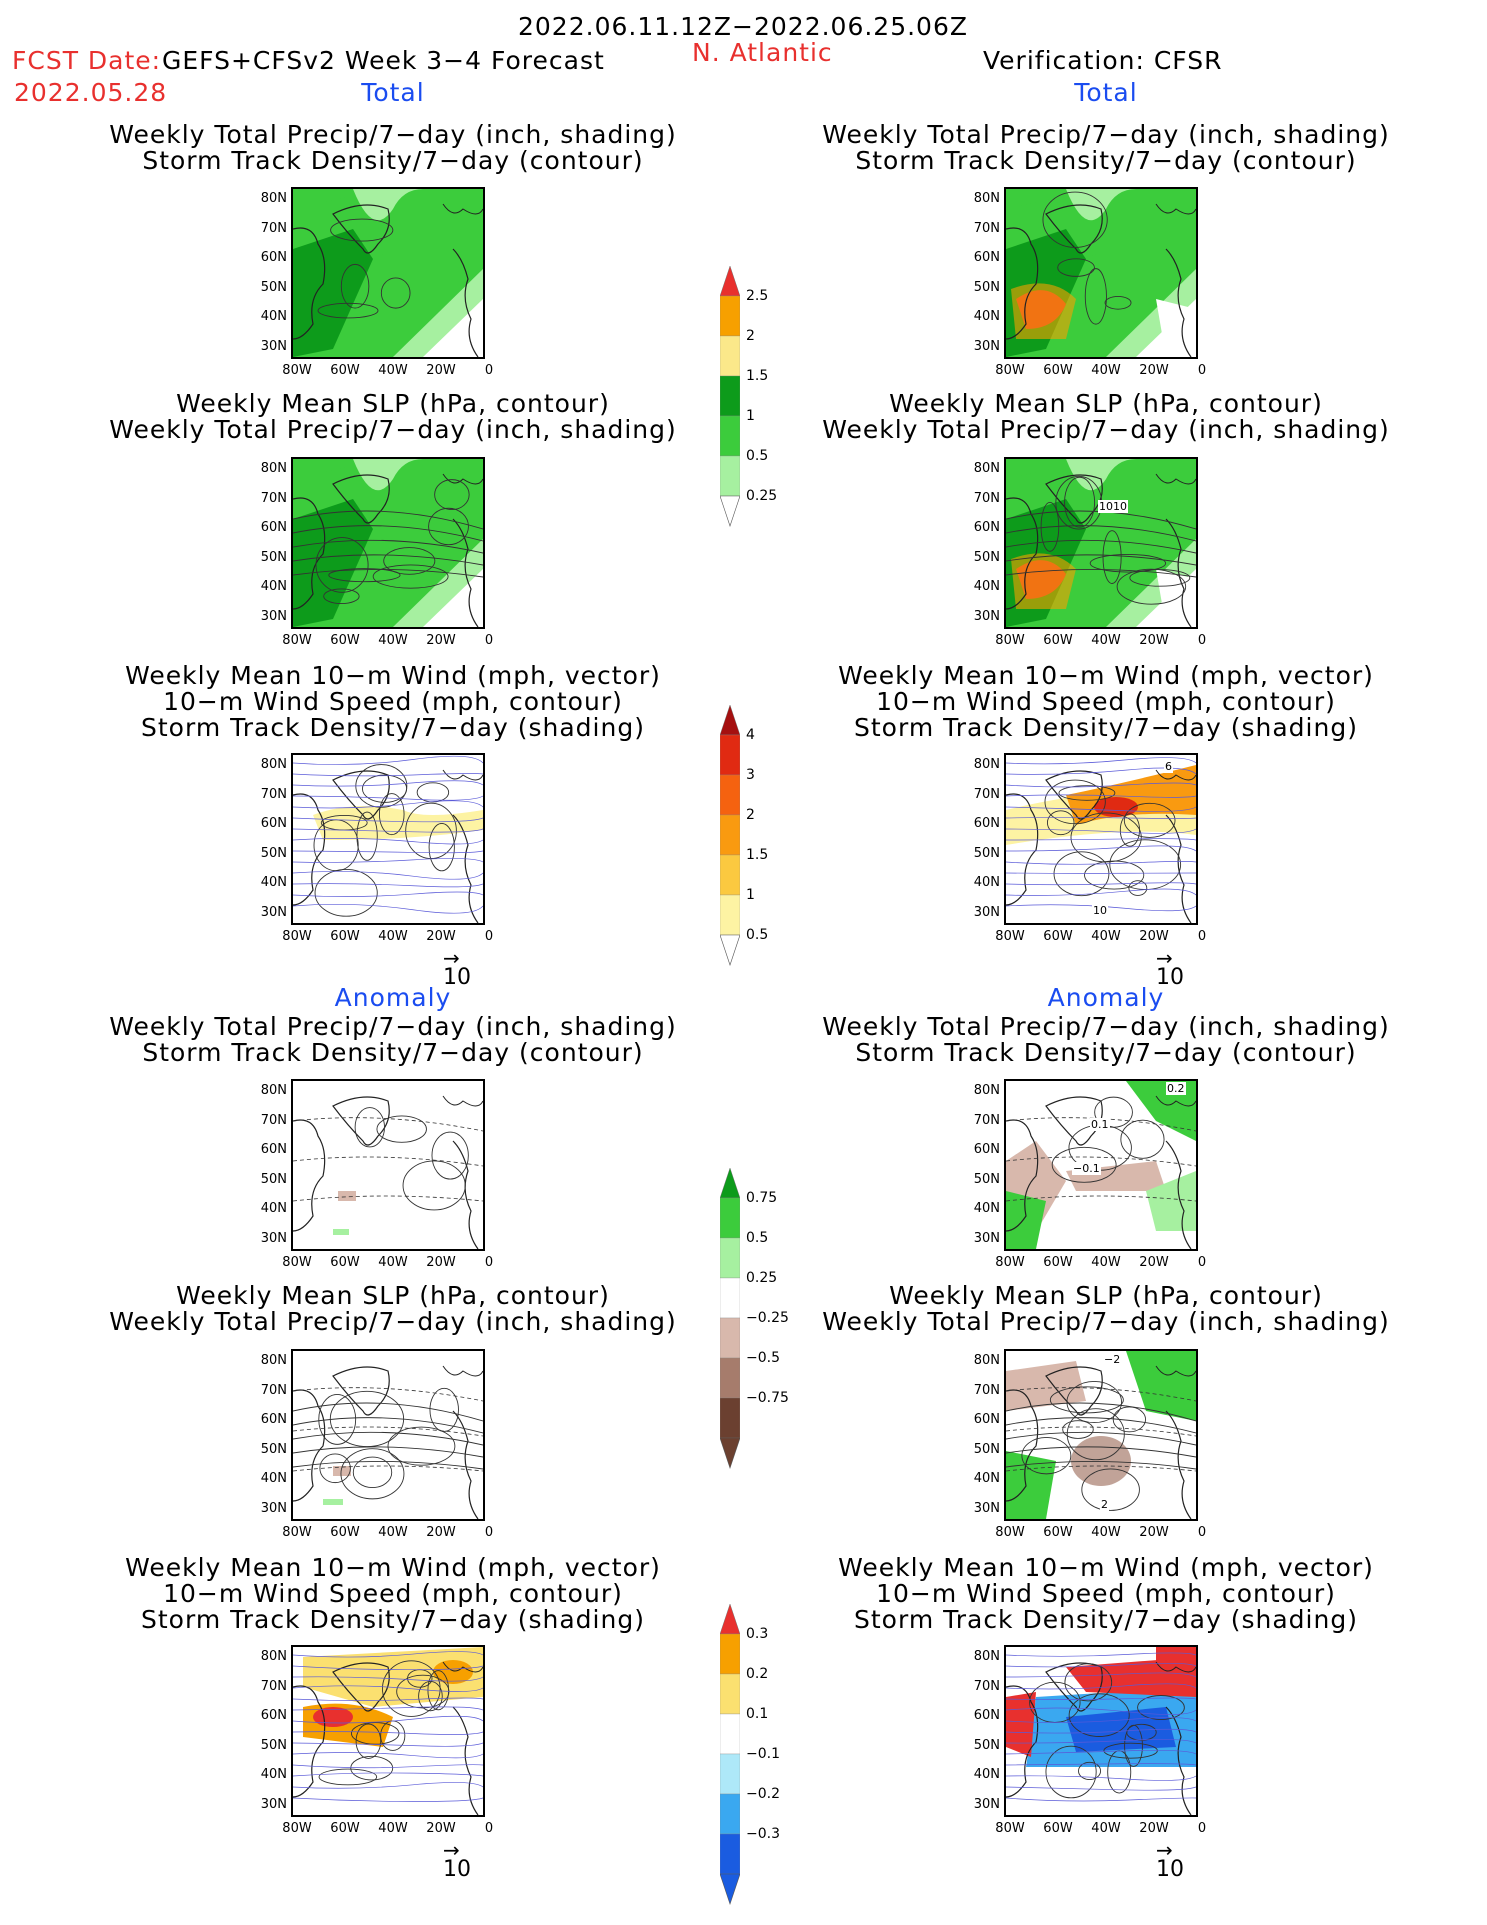 Image resolution: width=1487 pixels, height=1925 pixels. Describe the element at coordinates (1101, 839) in the screenshot. I see `panel-r3-R-map` at that location.